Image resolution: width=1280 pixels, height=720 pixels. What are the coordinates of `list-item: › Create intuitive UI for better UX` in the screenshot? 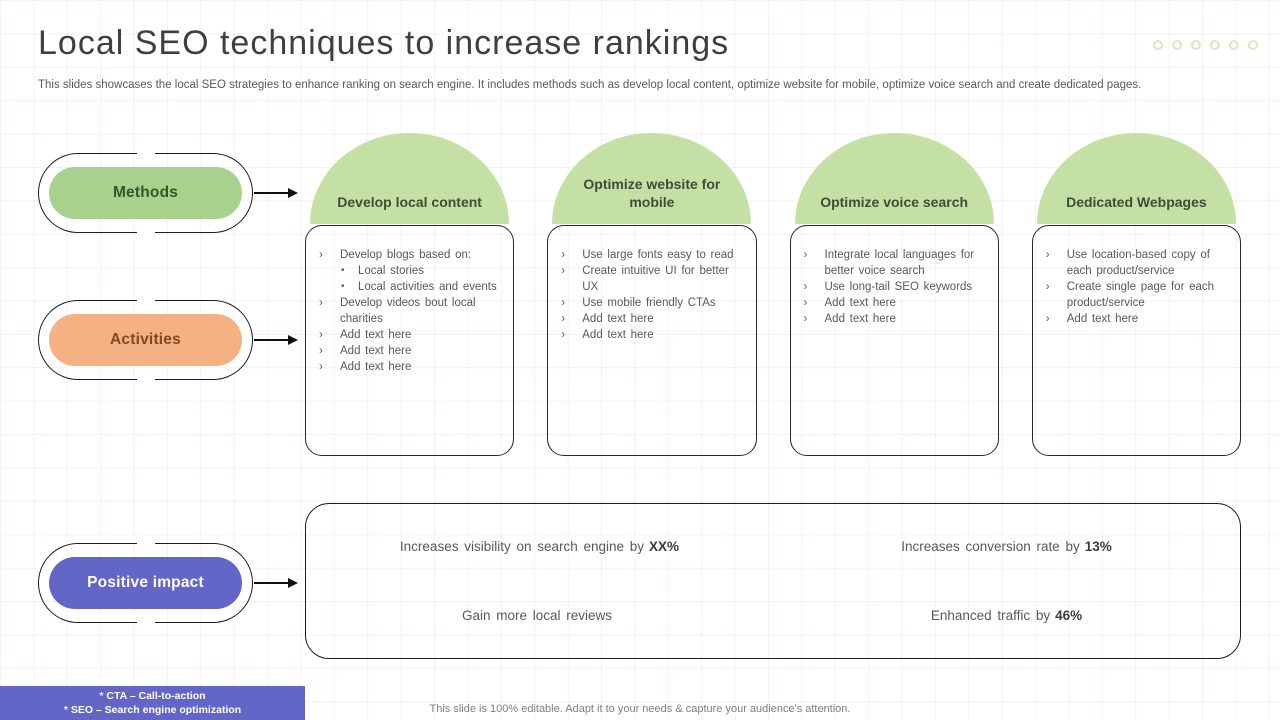 It's located at (654, 279).